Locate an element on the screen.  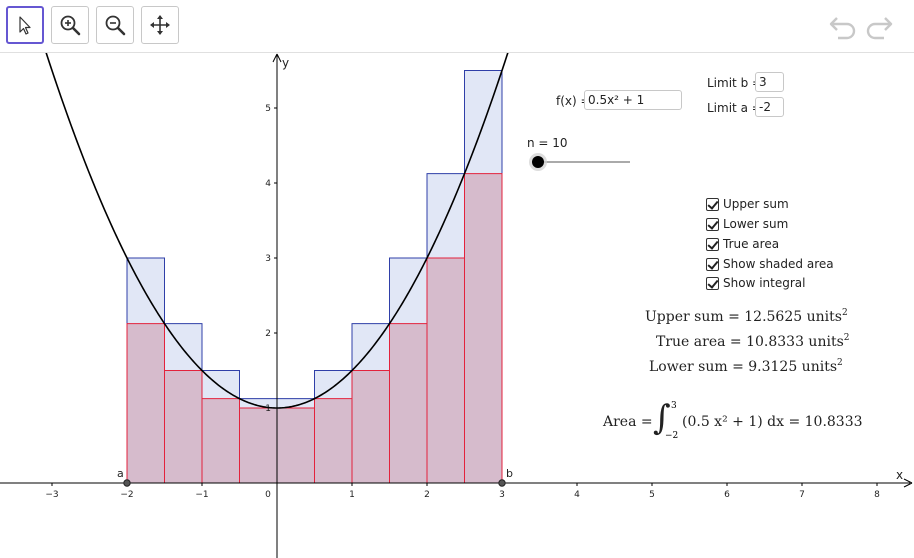
undo-button is located at coordinates (843, 28).